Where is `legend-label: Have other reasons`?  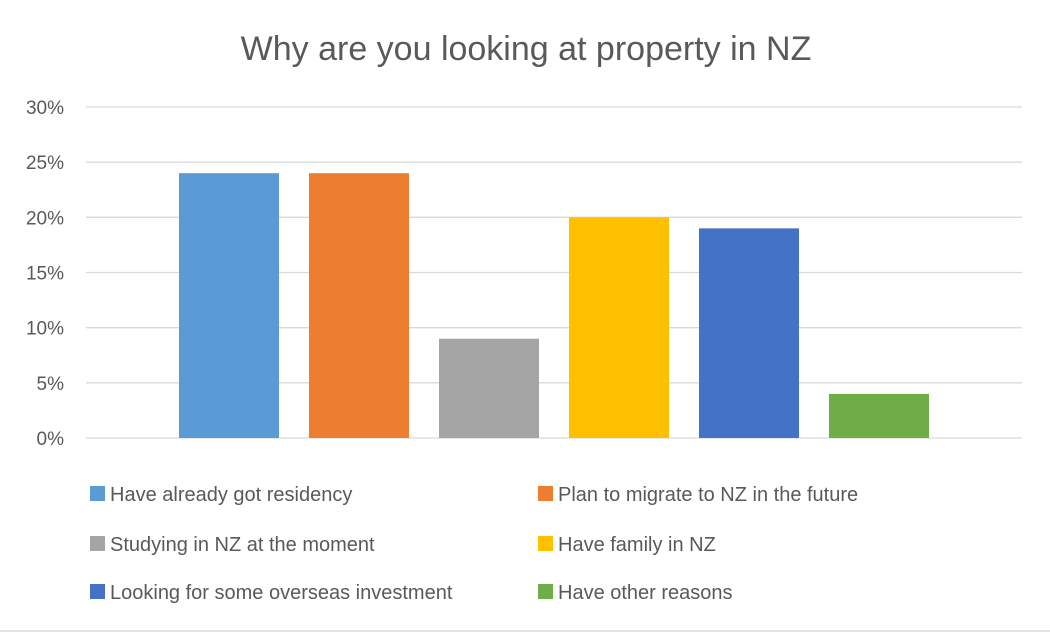 legend-label: Have other reasons is located at coordinates (645, 593).